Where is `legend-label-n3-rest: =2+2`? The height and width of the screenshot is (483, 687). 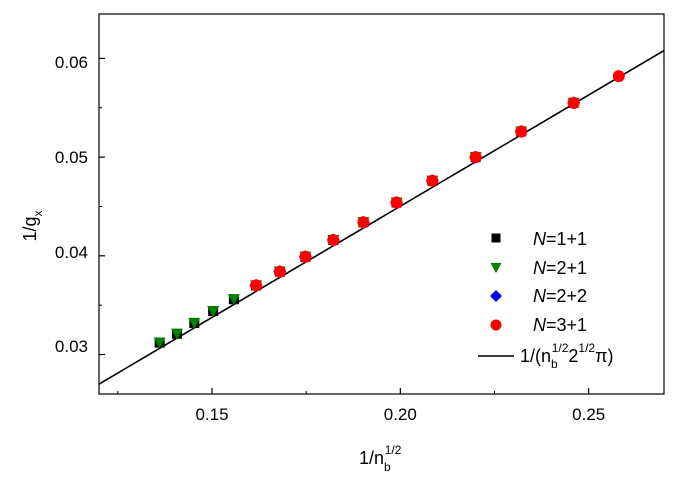
legend-label-n3-rest: =2+2 is located at coordinates (566, 296).